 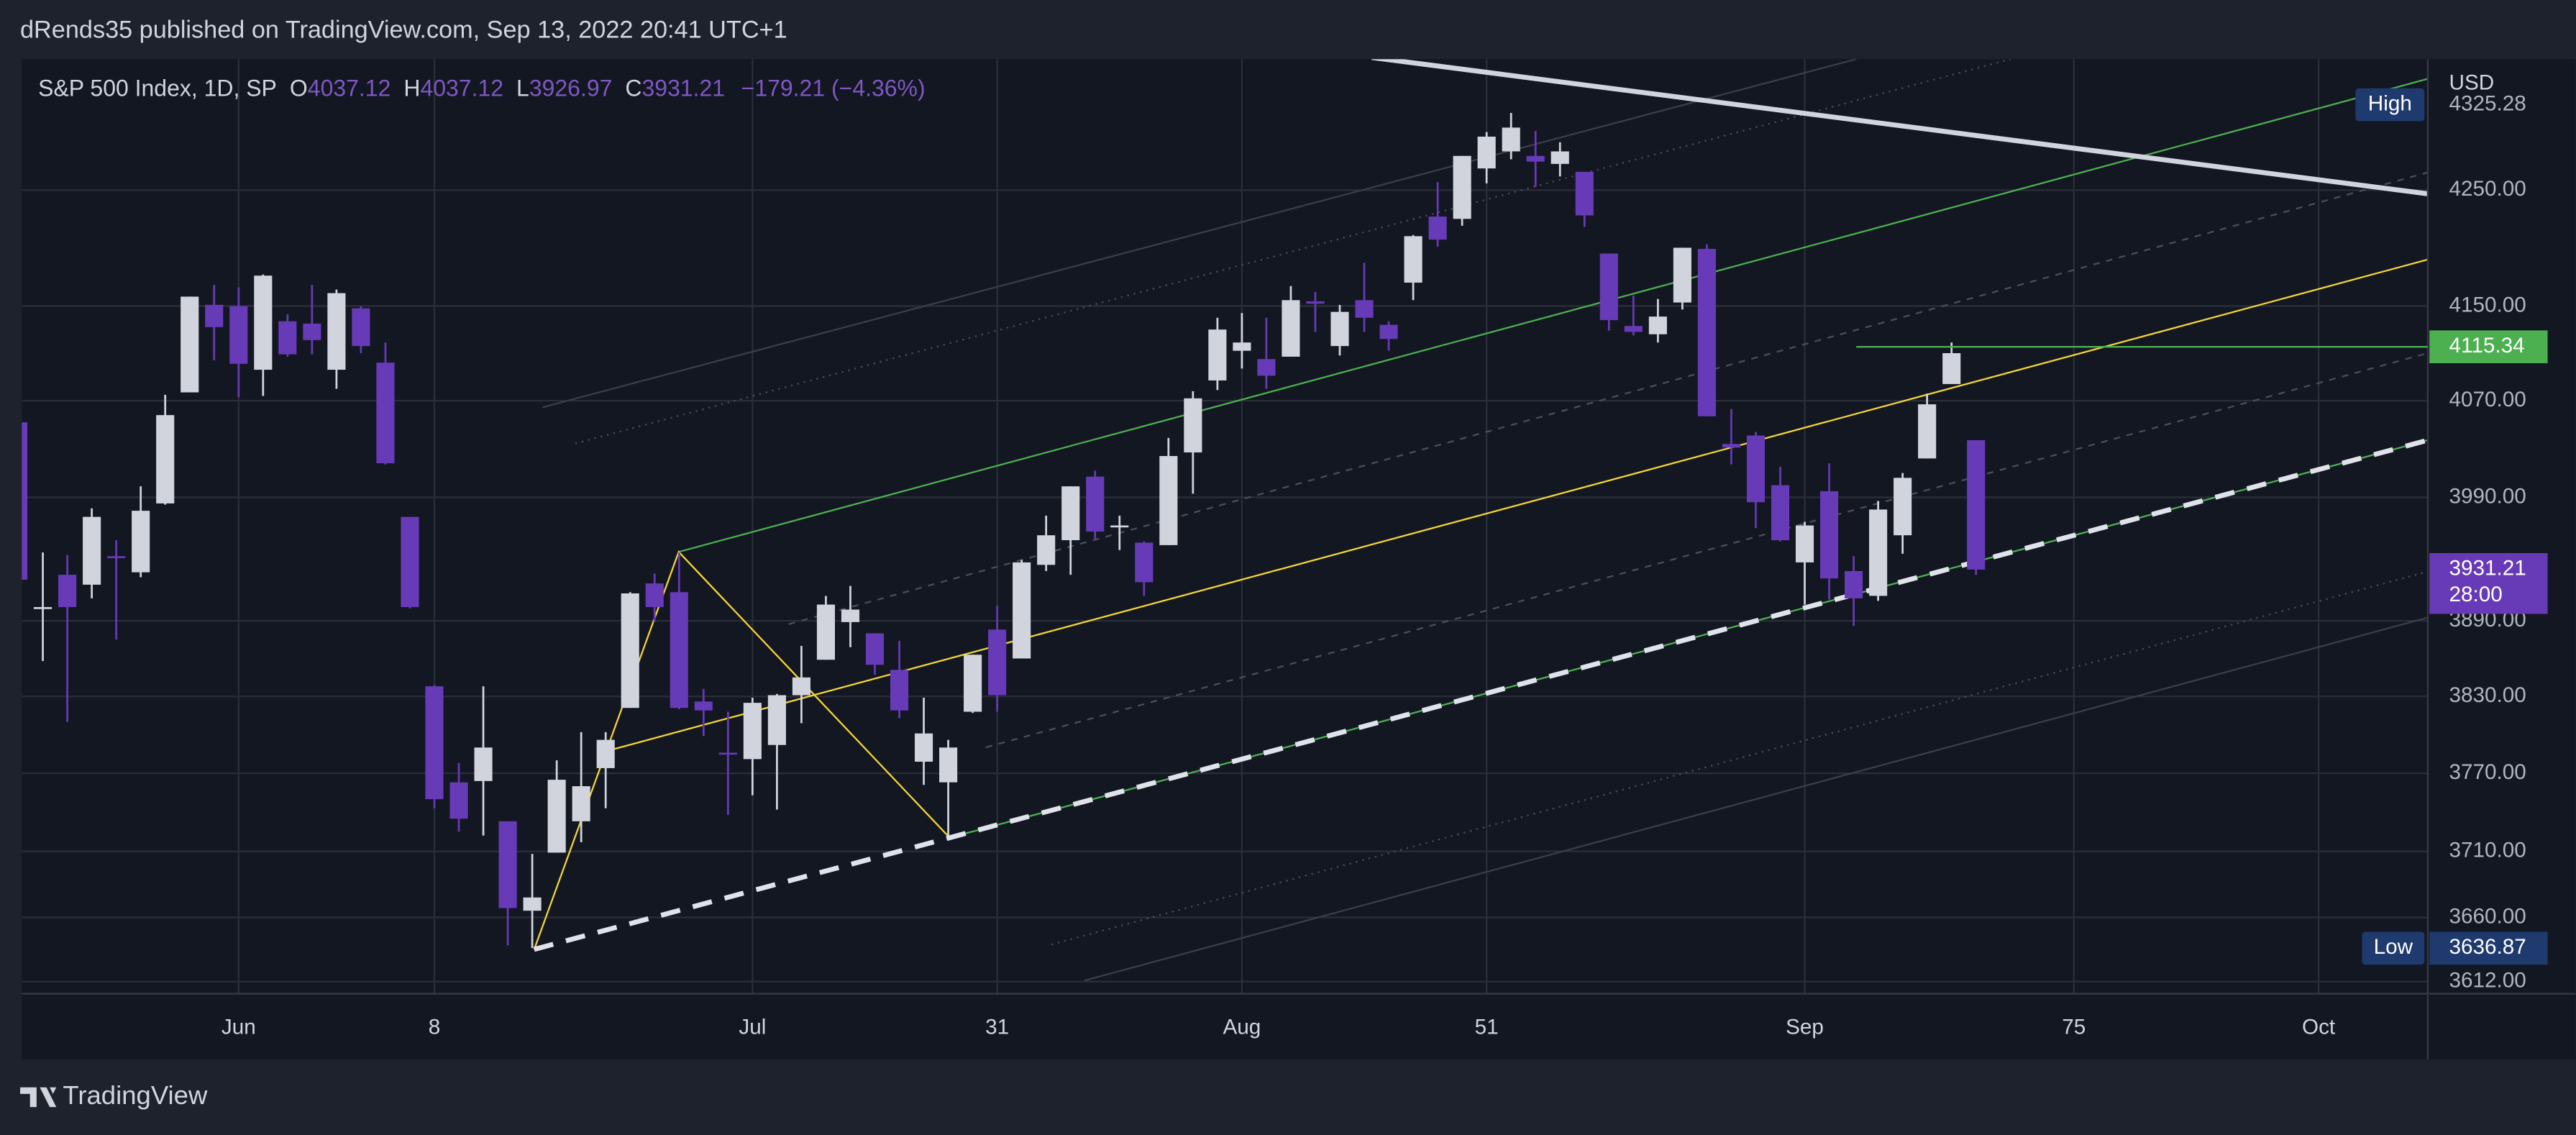 What do you see at coordinates (1899, 127) in the screenshot?
I see `downtrend-line` at bounding box center [1899, 127].